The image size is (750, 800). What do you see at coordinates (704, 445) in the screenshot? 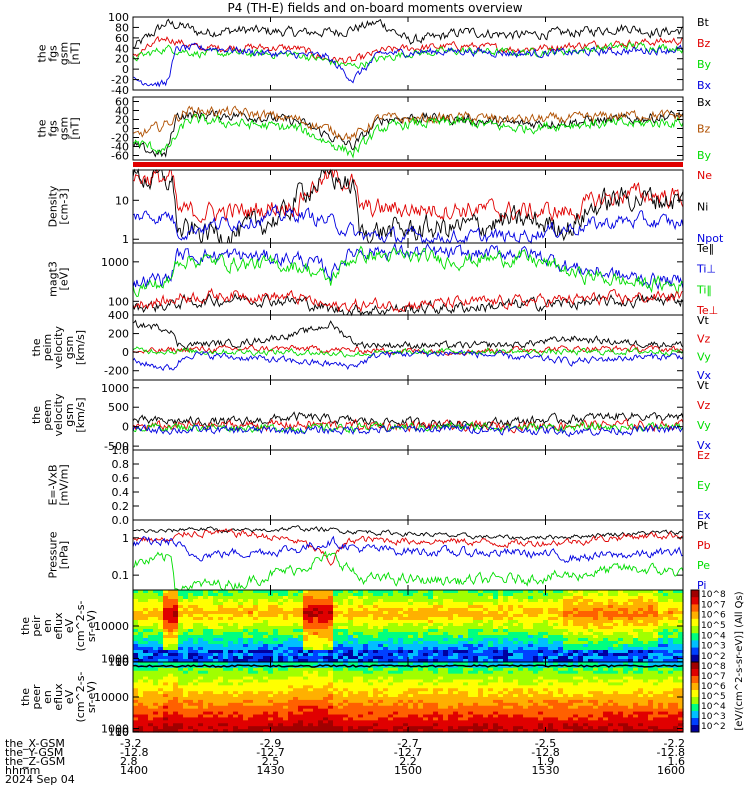
I see `legend-Vx: Vx` at bounding box center [704, 445].